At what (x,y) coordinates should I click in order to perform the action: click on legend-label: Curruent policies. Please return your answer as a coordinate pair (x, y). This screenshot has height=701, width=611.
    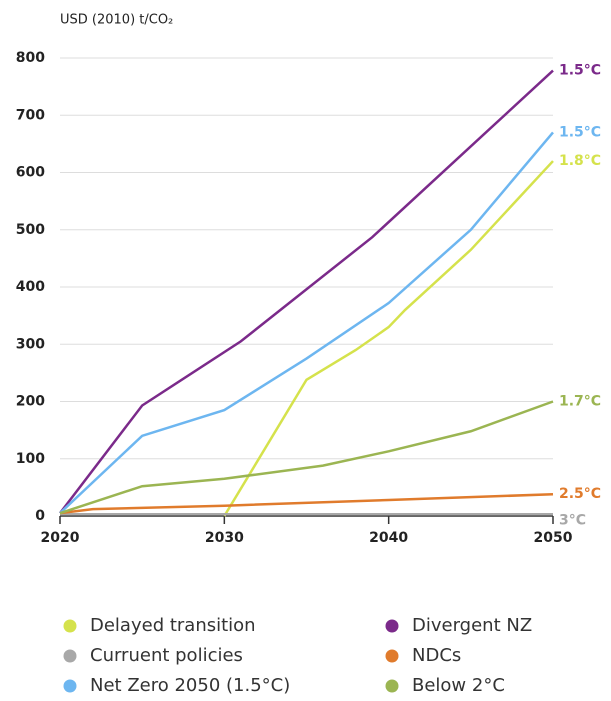
    Looking at the image, I should click on (166, 655).